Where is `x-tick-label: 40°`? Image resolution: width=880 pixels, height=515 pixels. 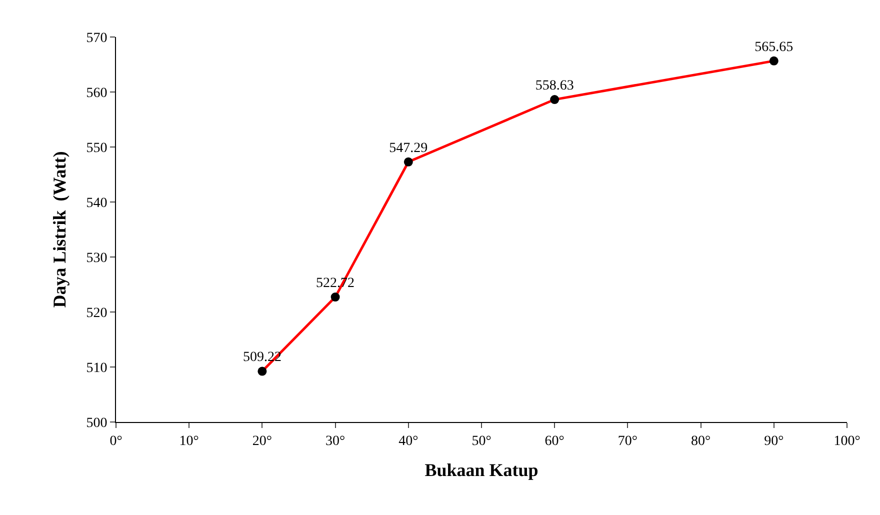 x-tick-label: 40° is located at coordinates (408, 441).